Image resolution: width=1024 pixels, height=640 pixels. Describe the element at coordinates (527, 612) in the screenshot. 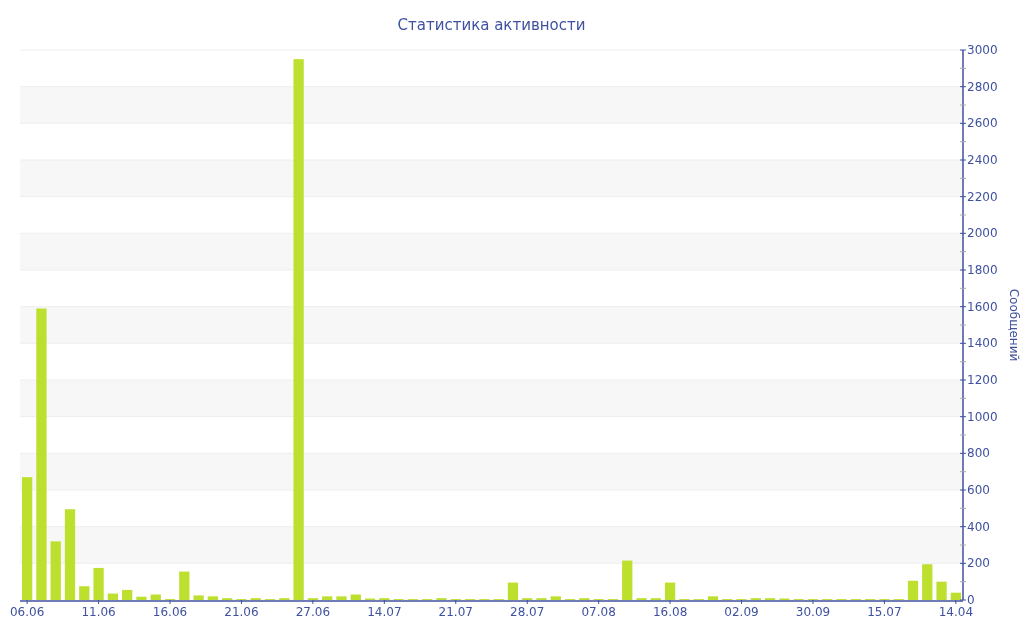

I see `x-tick-label: 28.07` at that location.